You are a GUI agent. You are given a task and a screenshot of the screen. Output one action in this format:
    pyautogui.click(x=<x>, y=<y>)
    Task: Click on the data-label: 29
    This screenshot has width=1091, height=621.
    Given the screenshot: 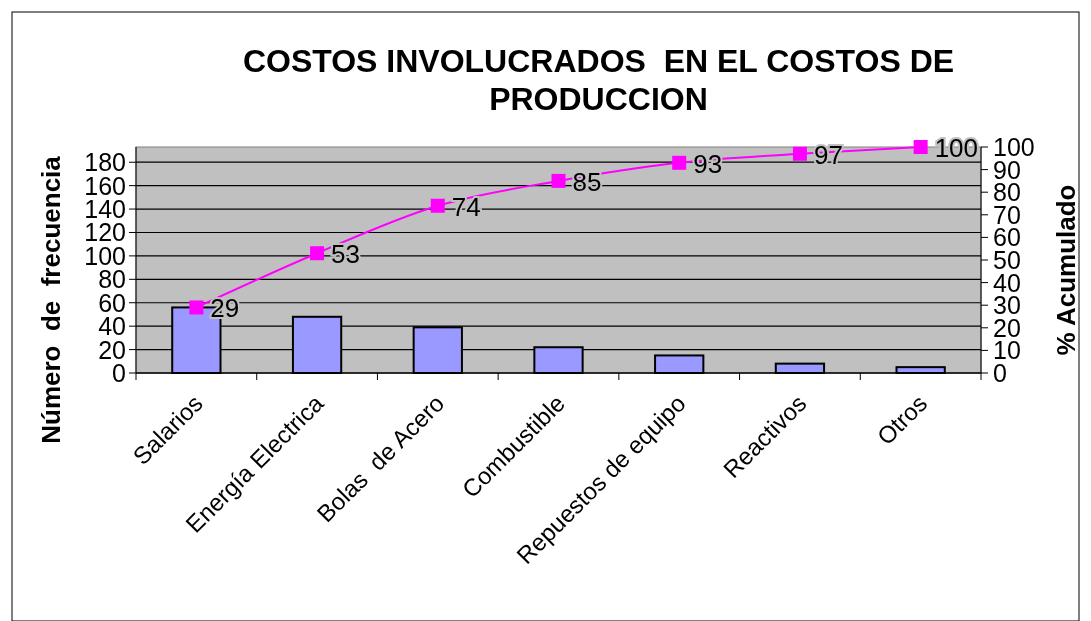 What is the action you would take?
    pyautogui.click(x=225, y=308)
    